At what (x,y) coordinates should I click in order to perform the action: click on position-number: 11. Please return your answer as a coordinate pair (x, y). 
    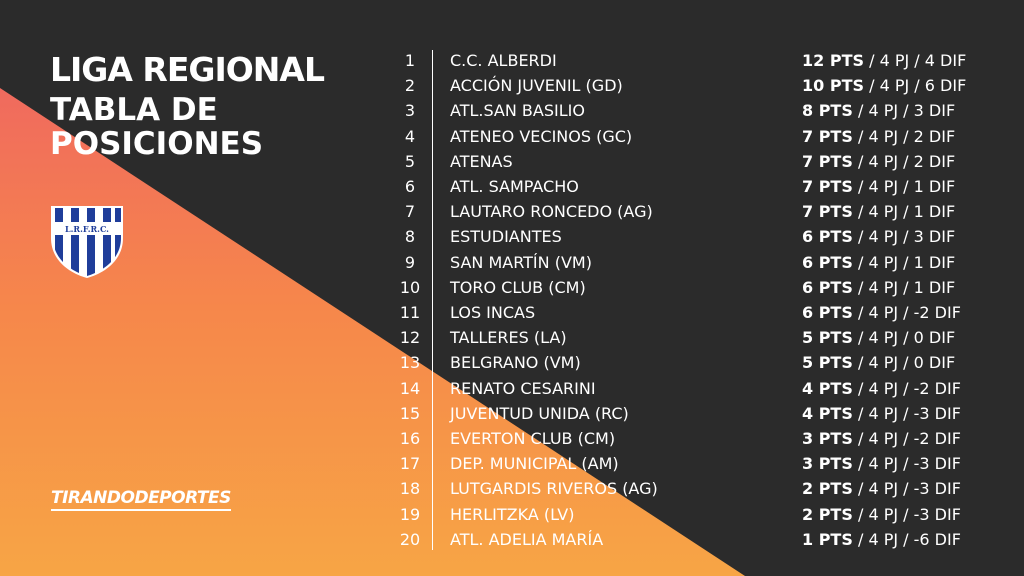
    Looking at the image, I should click on (410, 312).